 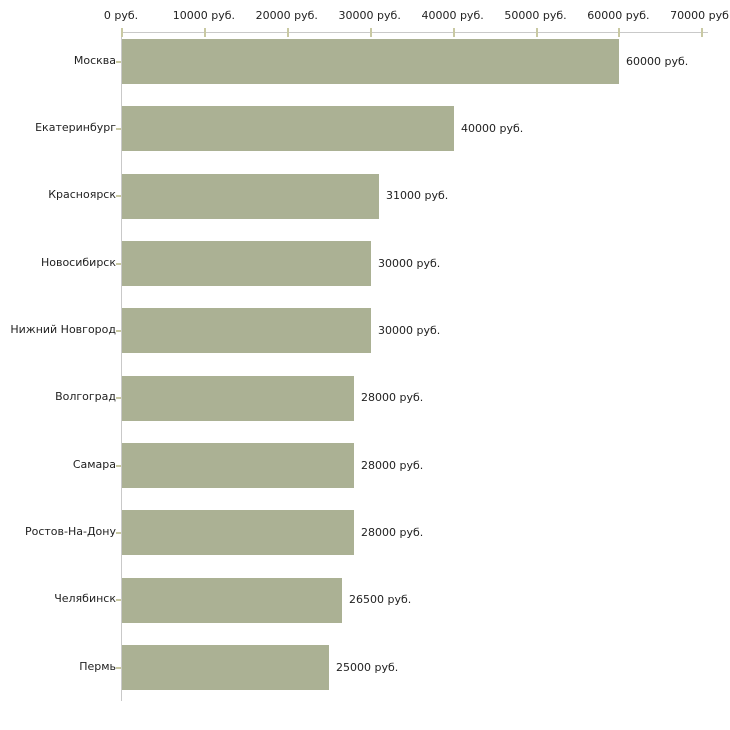 I want to click on y-axis-category-label: Челябинск, so click(x=85, y=599).